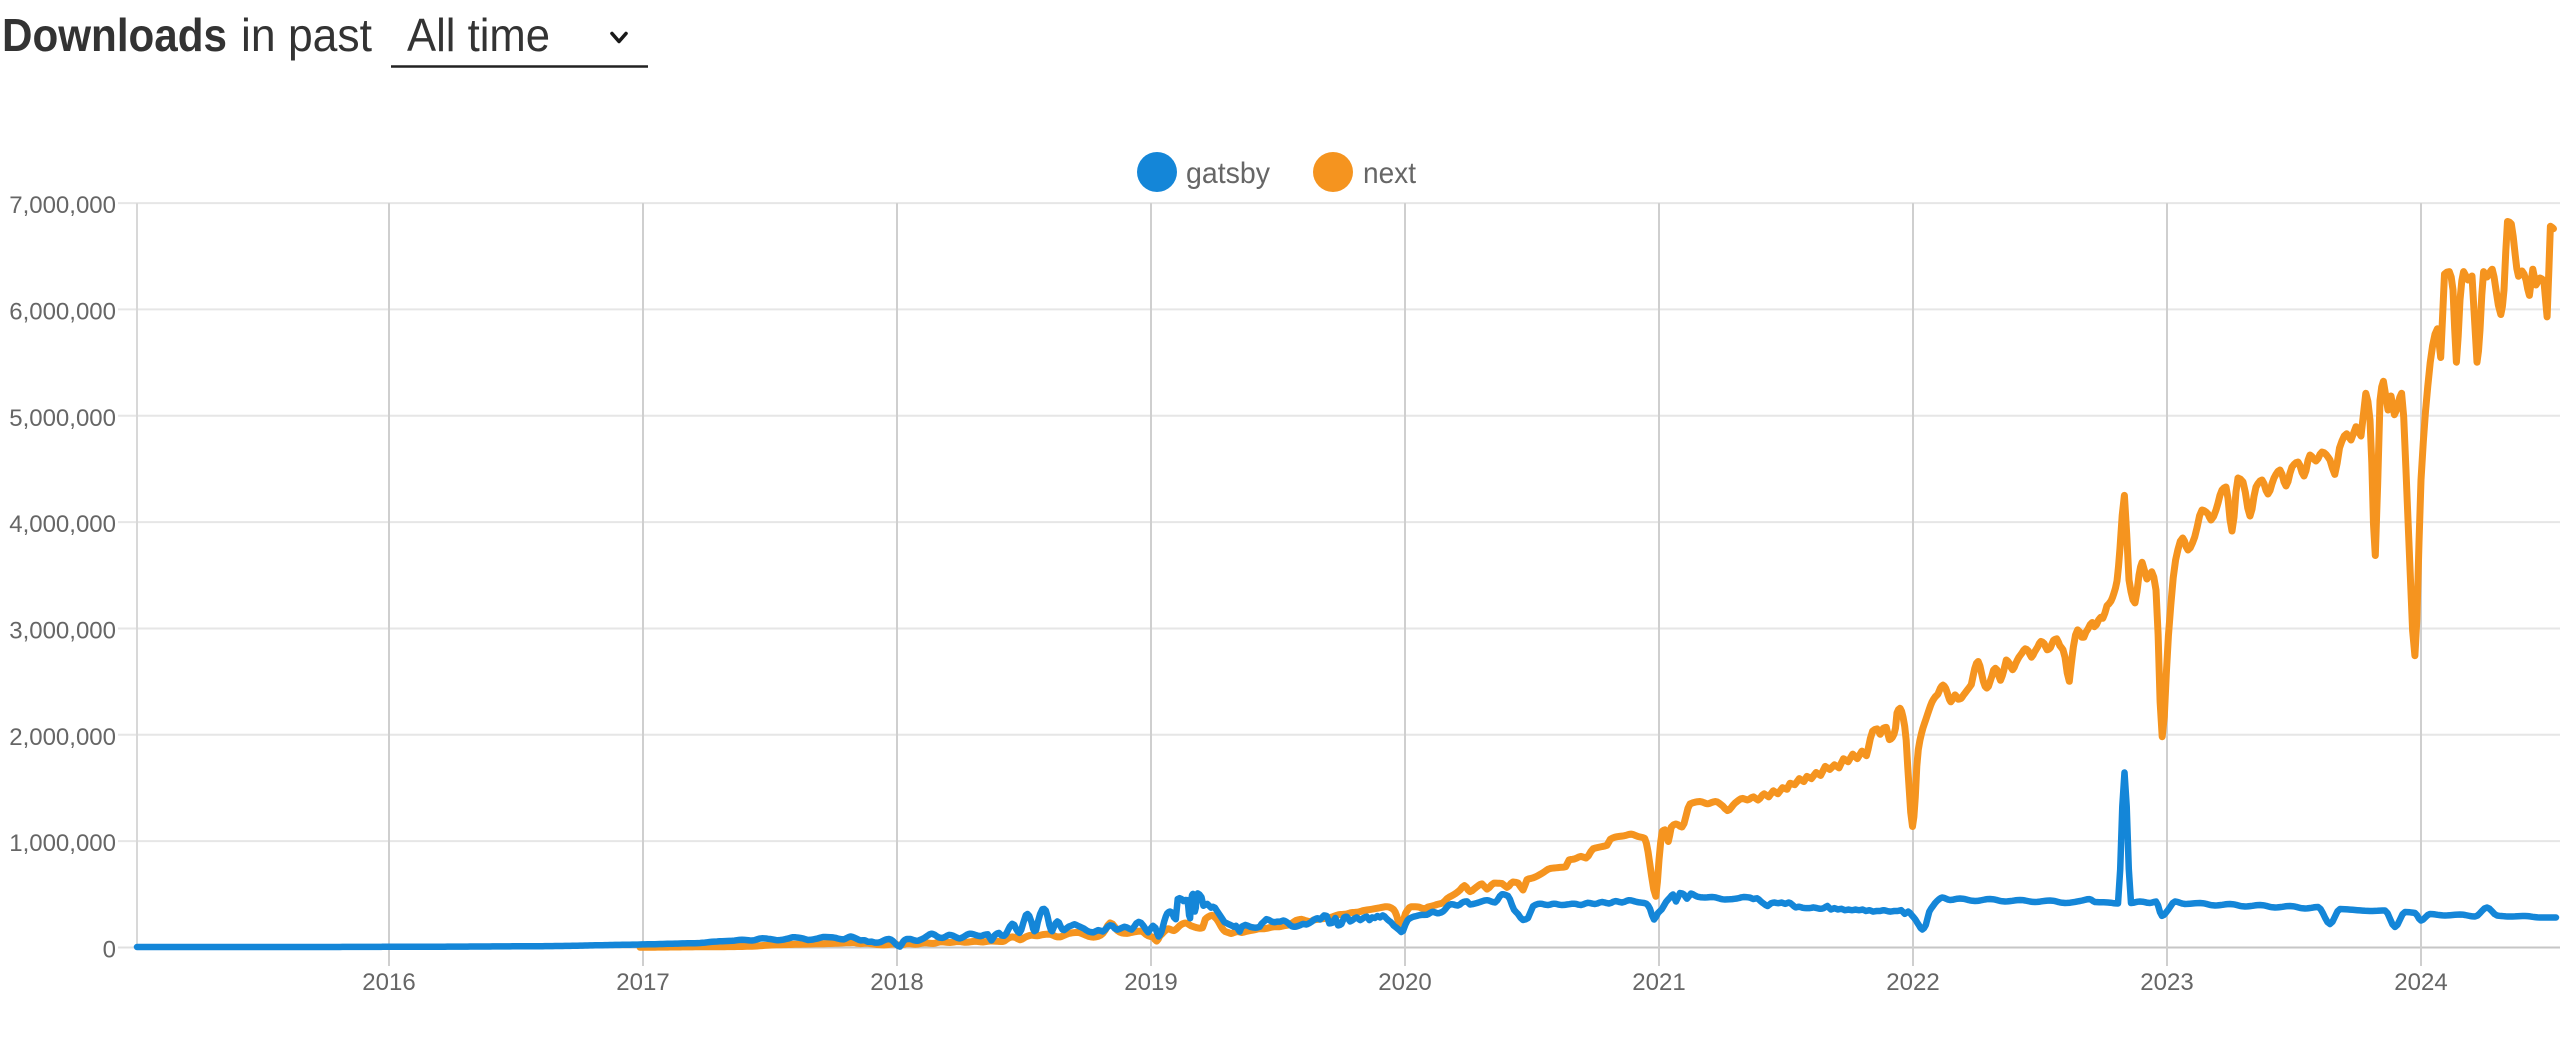 The width and height of the screenshot is (2560, 1048). I want to click on svg-text: next, so click(1390, 173).